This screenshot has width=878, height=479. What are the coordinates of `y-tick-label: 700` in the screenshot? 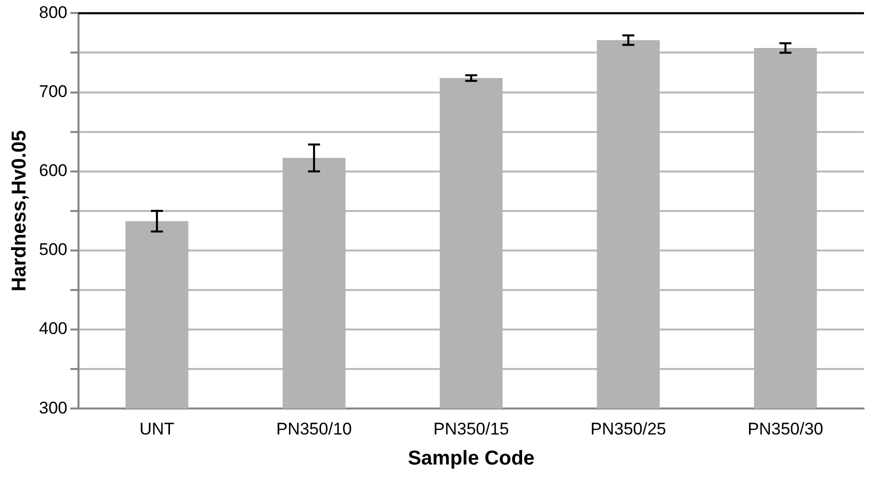 It's located at (53, 91).